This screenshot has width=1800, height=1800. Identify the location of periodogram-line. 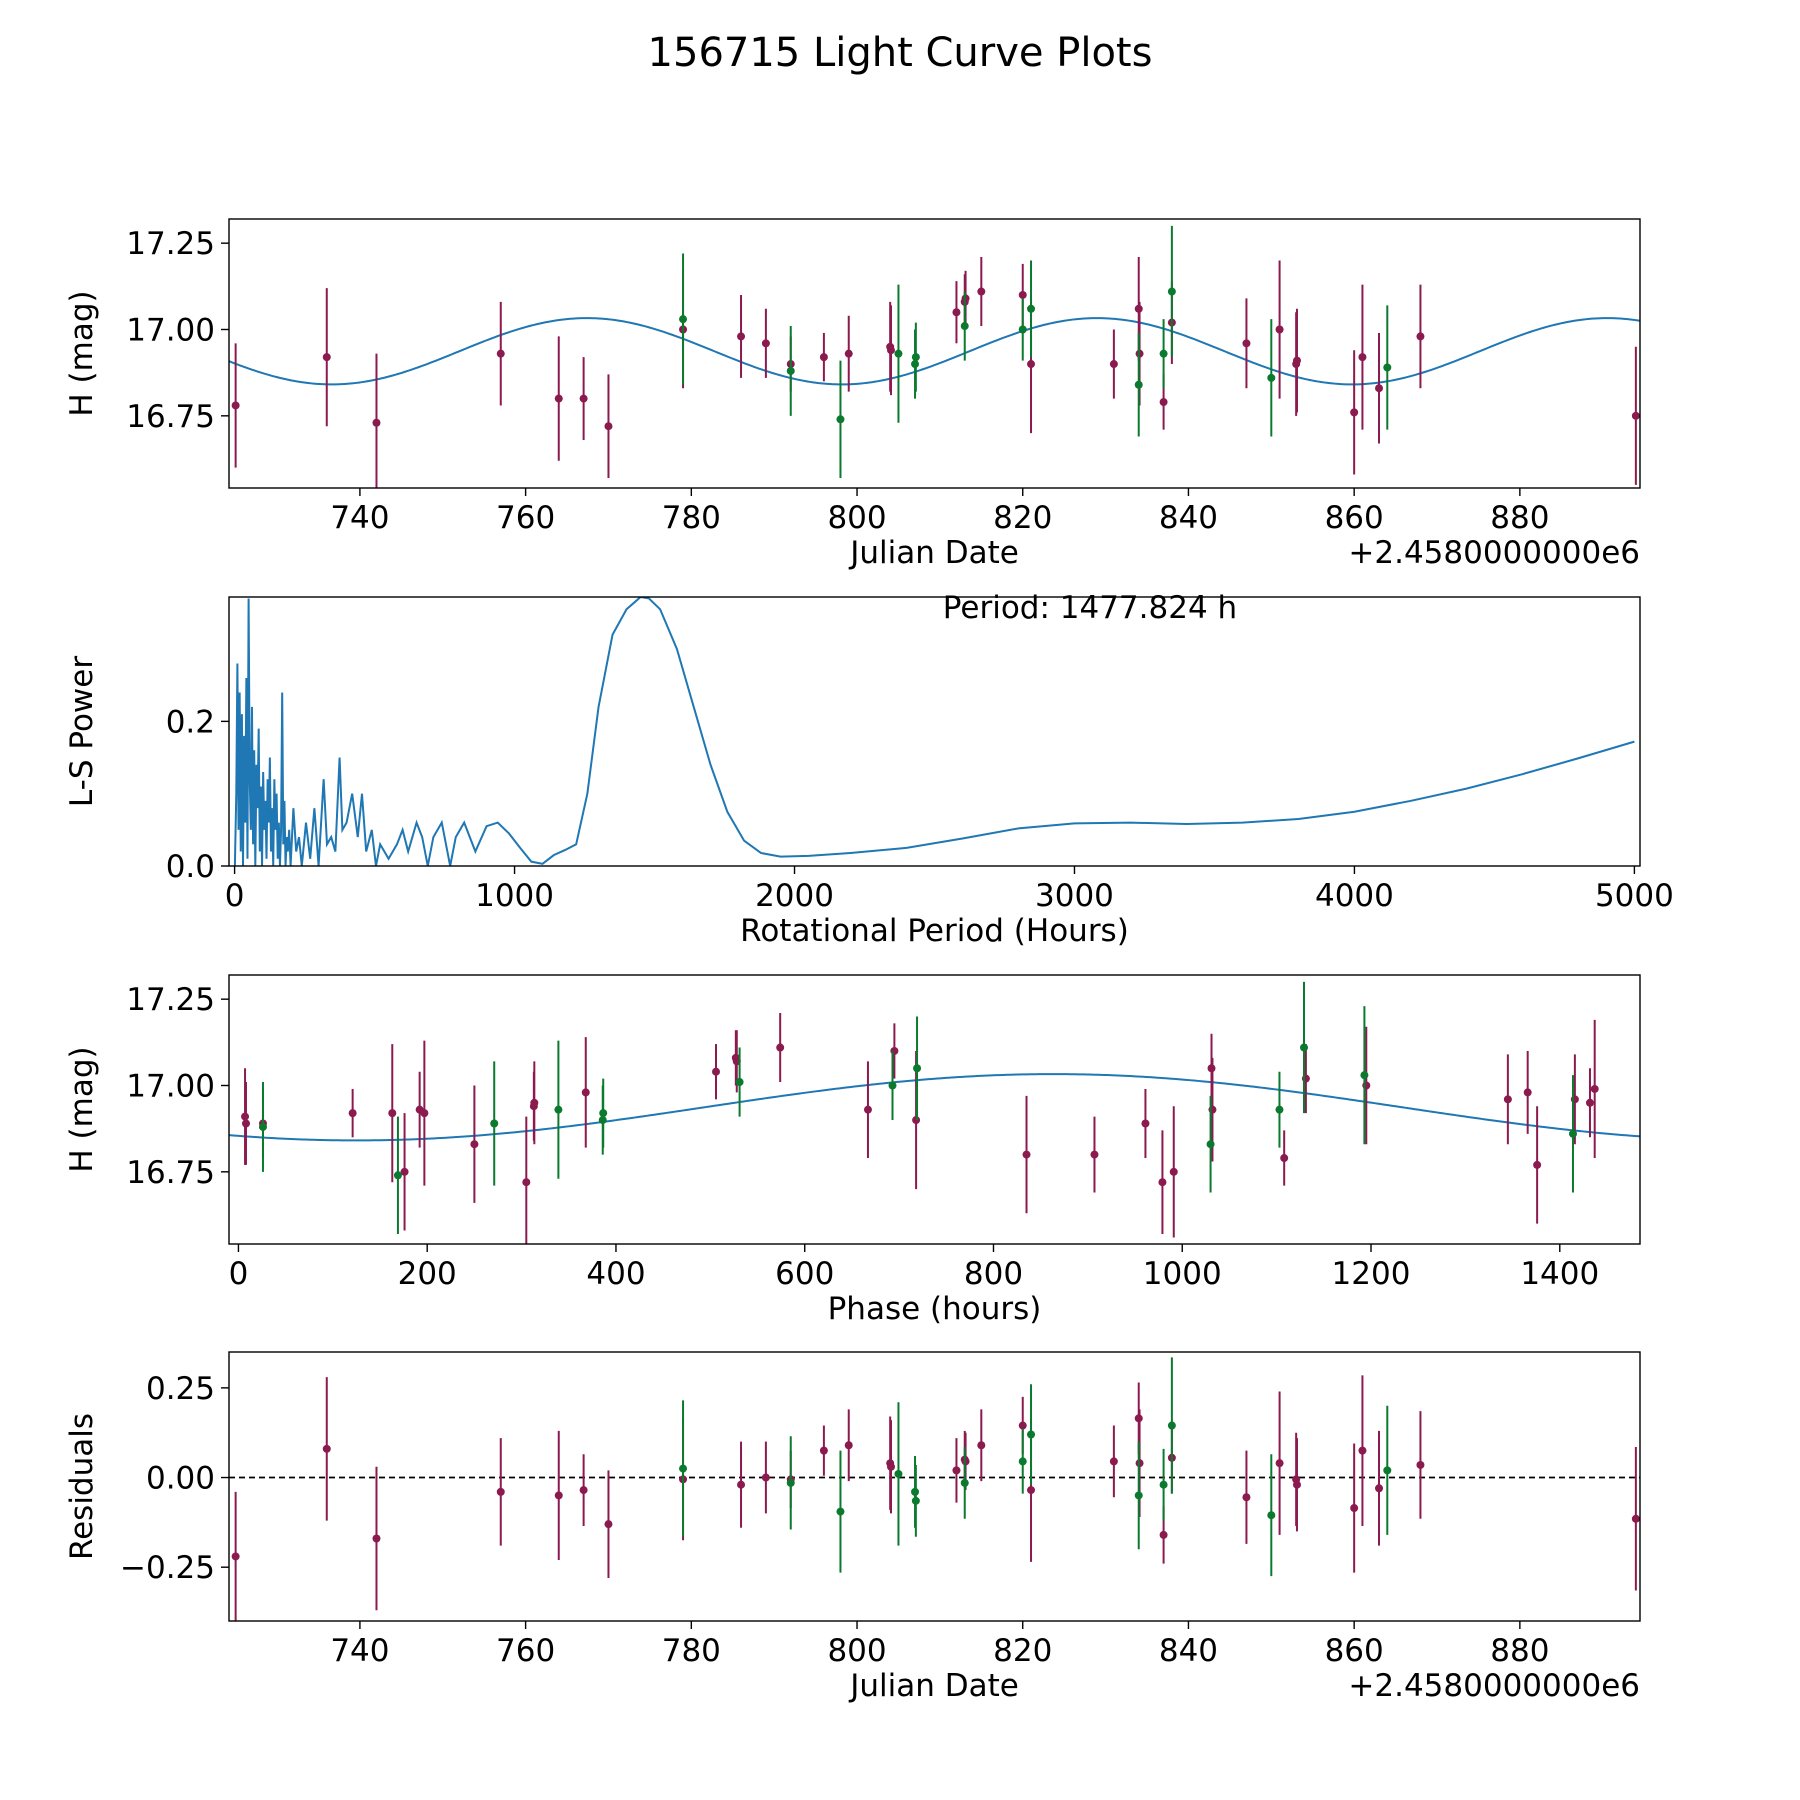
(934, 731).